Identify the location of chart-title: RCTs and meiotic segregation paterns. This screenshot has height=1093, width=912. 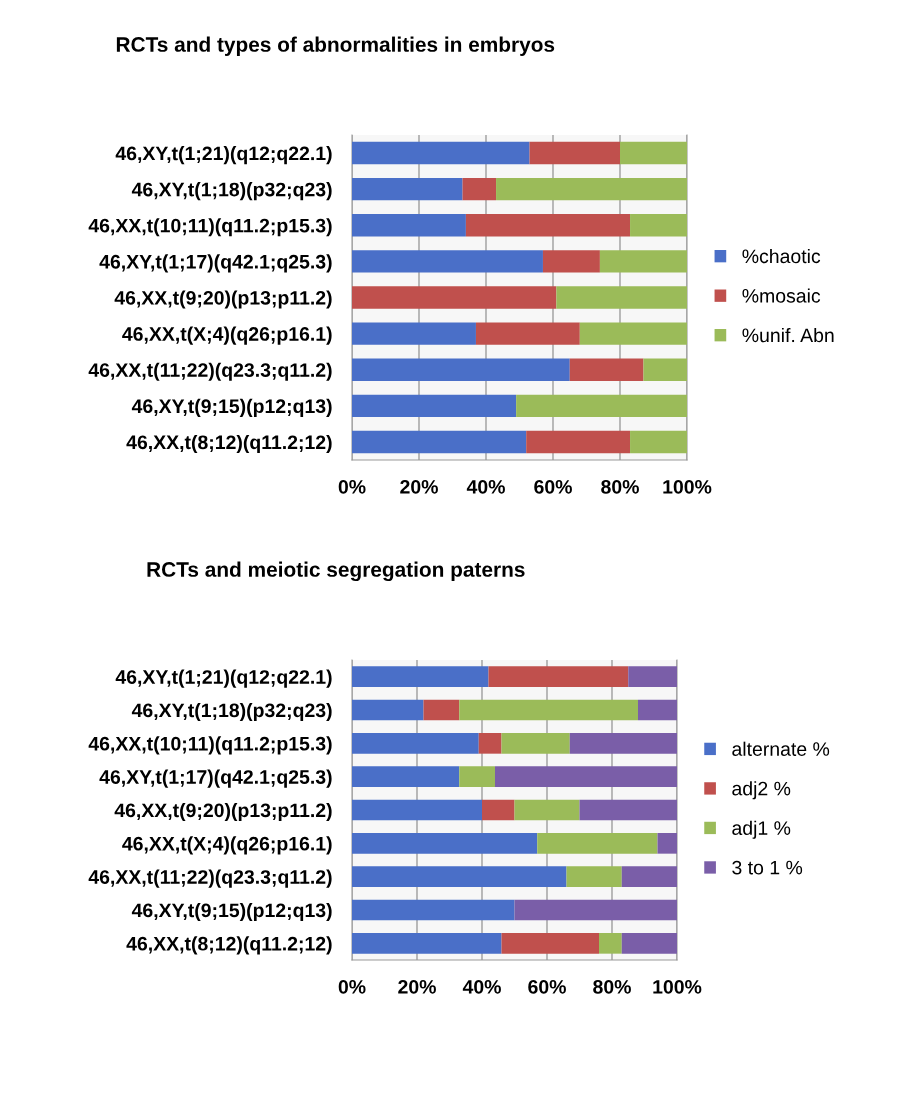
(336, 571).